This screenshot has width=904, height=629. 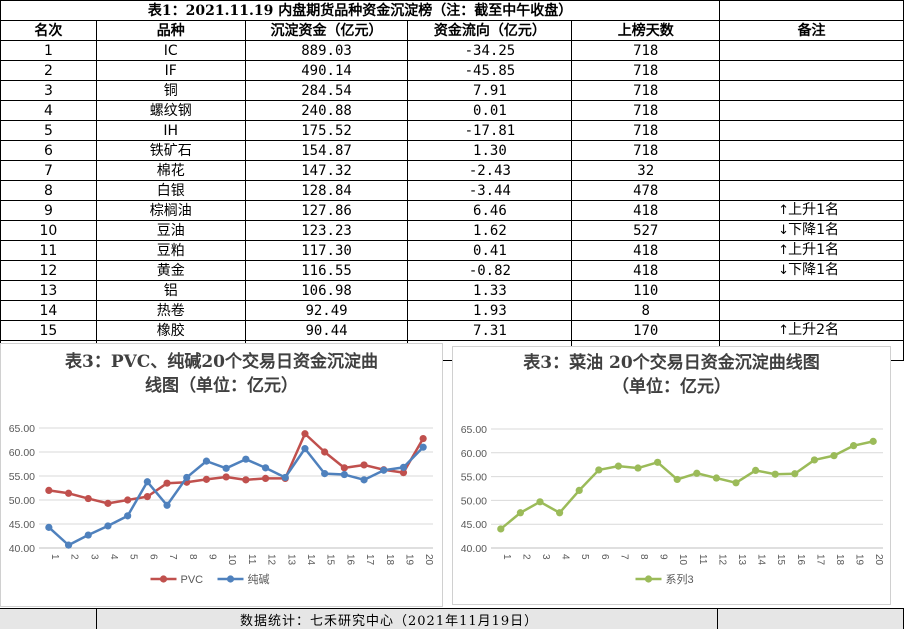 What do you see at coordinates (326, 30) in the screenshot?
I see `header-capital: 沉淀资金（亿元）` at bounding box center [326, 30].